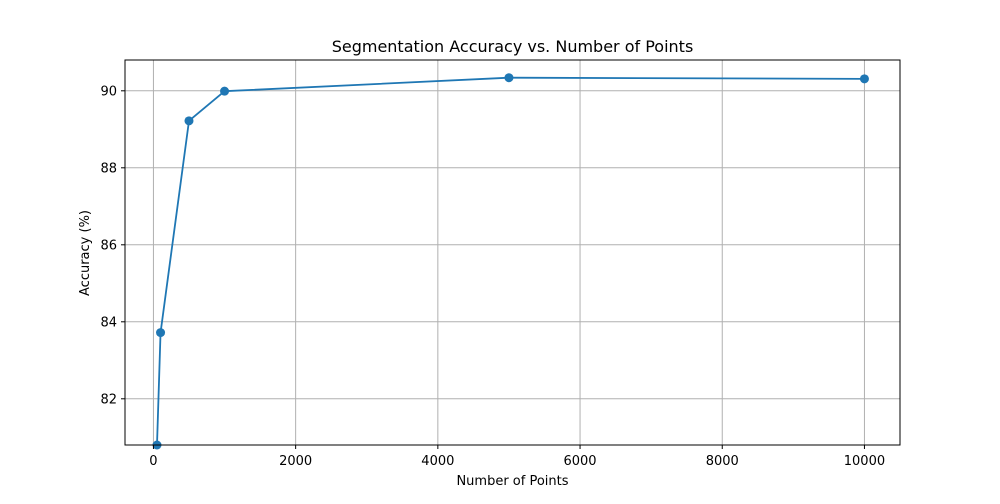 The image size is (1000, 504). I want to click on y-tick-label: 84, so click(108, 322).